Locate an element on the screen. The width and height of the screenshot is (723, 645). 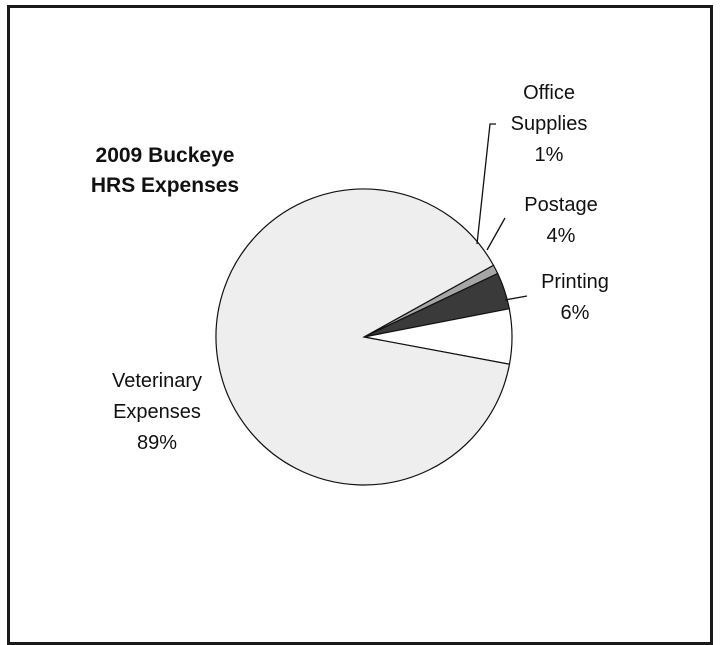
leader-line-postage is located at coordinates (496, 234).